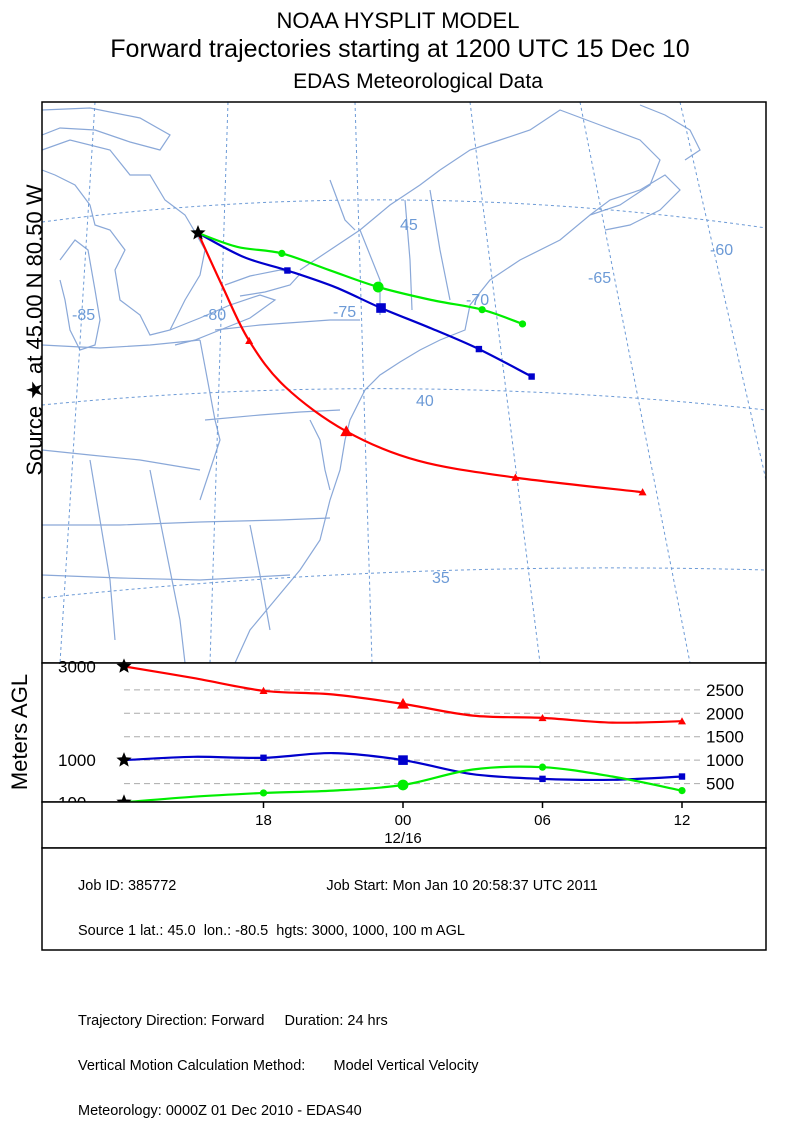  What do you see at coordinates (344, 312) in the screenshot?
I see `lon-label-75: -75` at bounding box center [344, 312].